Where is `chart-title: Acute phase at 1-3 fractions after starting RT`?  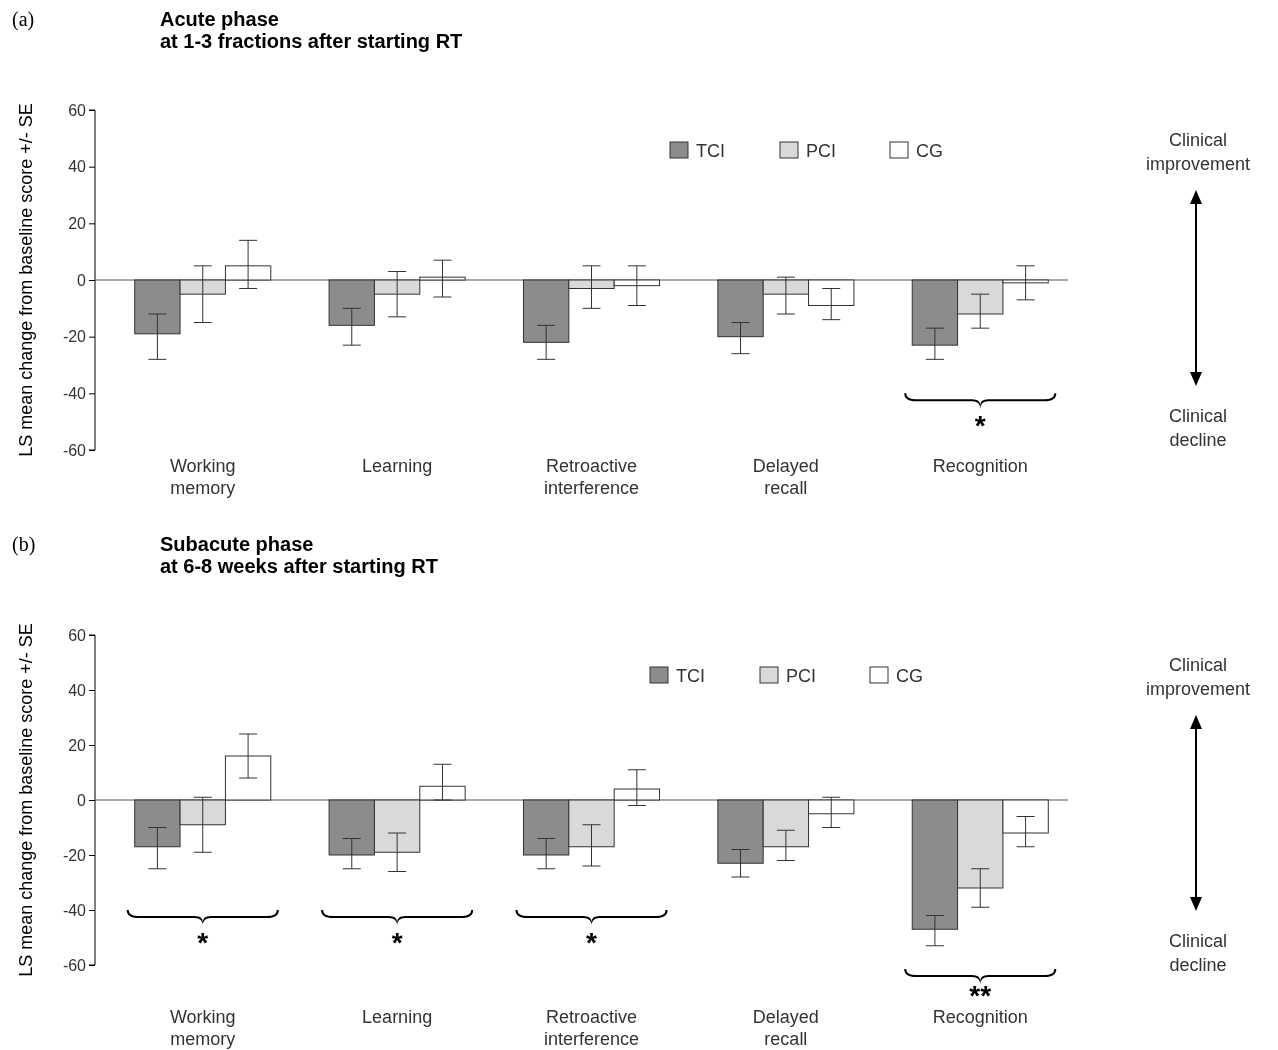 chart-title: Acute phase at 1-3 fractions after starting RT is located at coordinates (311, 30).